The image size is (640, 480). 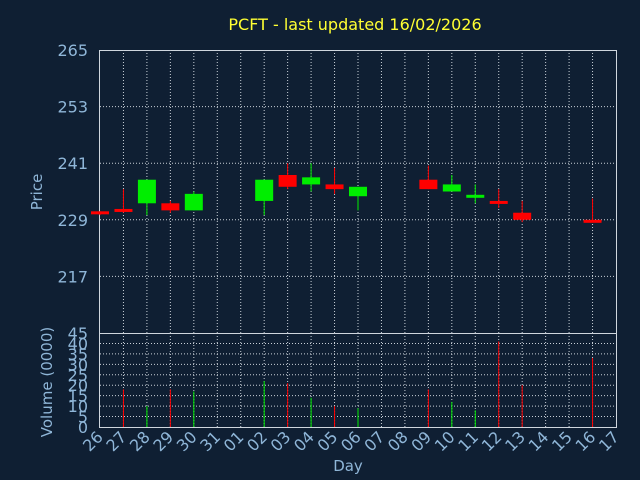 I want to click on price-tick-label: 265, so click(x=72, y=50).